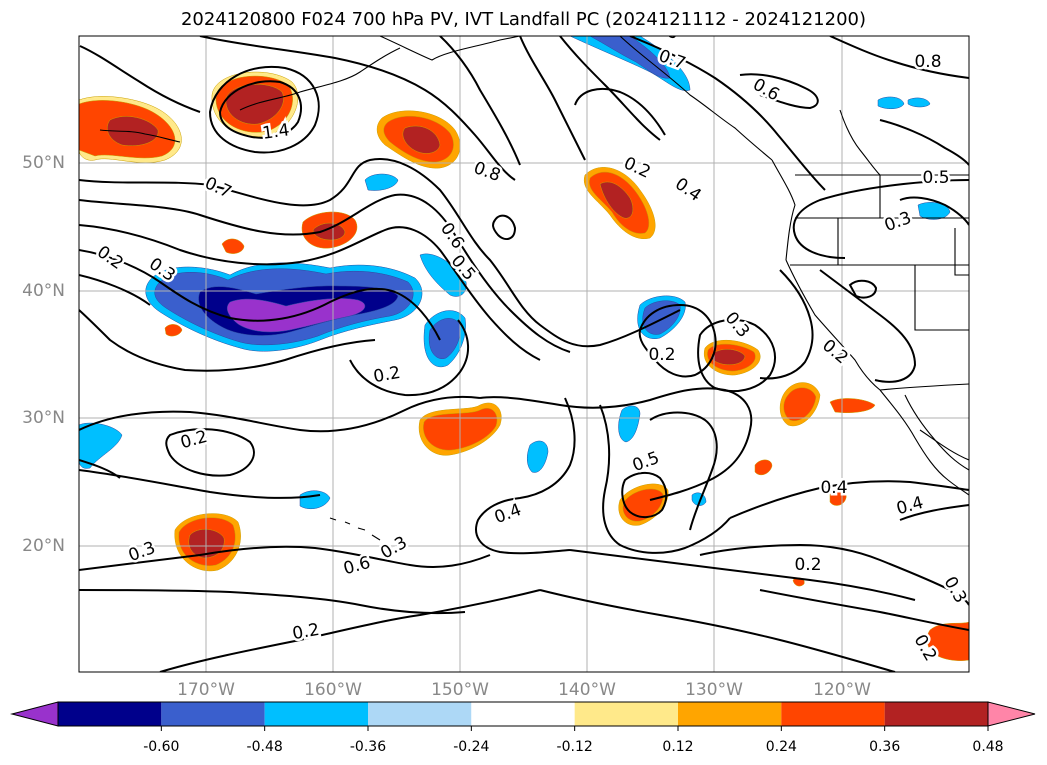  I want to click on positive-anomaly-west-edge, so click(130, 129).